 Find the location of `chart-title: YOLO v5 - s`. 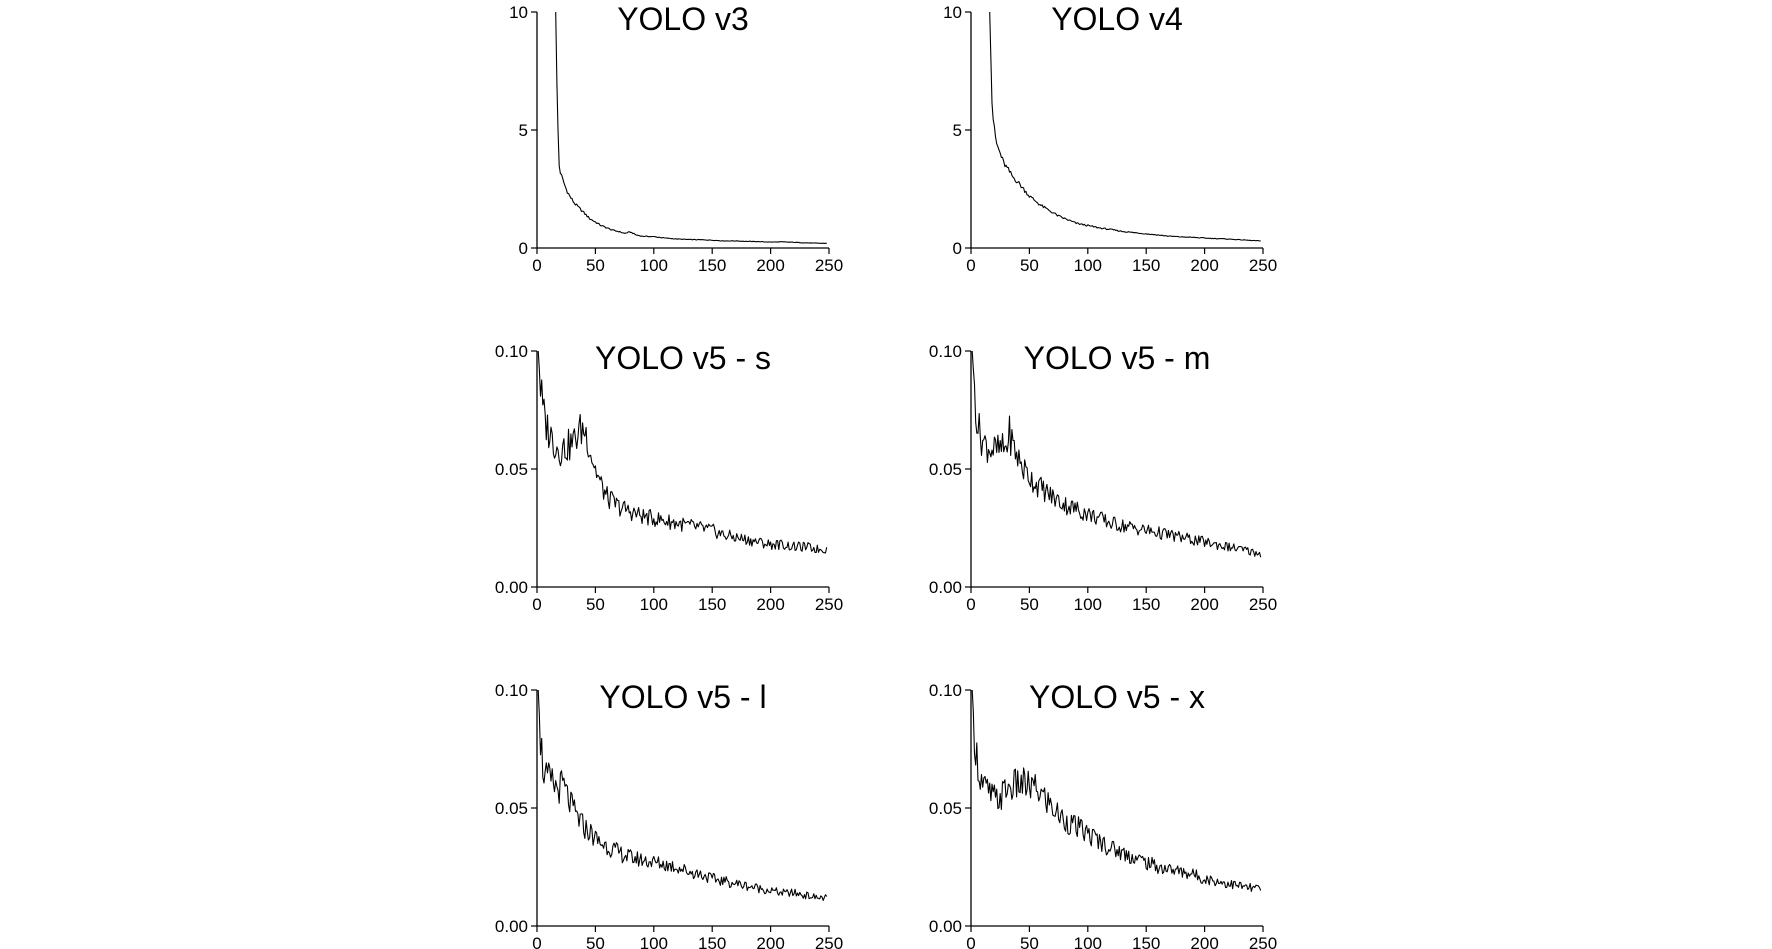

chart-title: YOLO v5 - s is located at coordinates (683, 358).